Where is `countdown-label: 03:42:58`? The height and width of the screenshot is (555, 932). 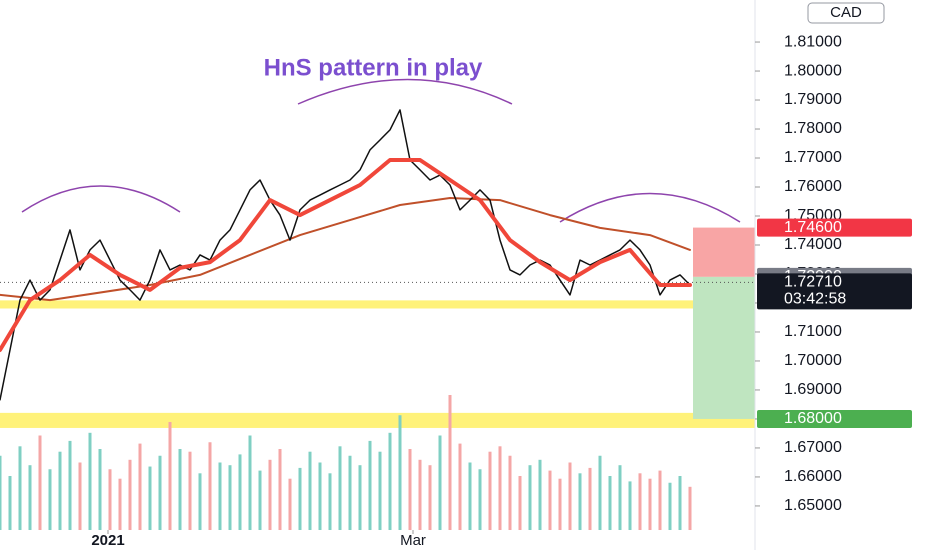
countdown-label: 03:42:58 is located at coordinates (815, 299).